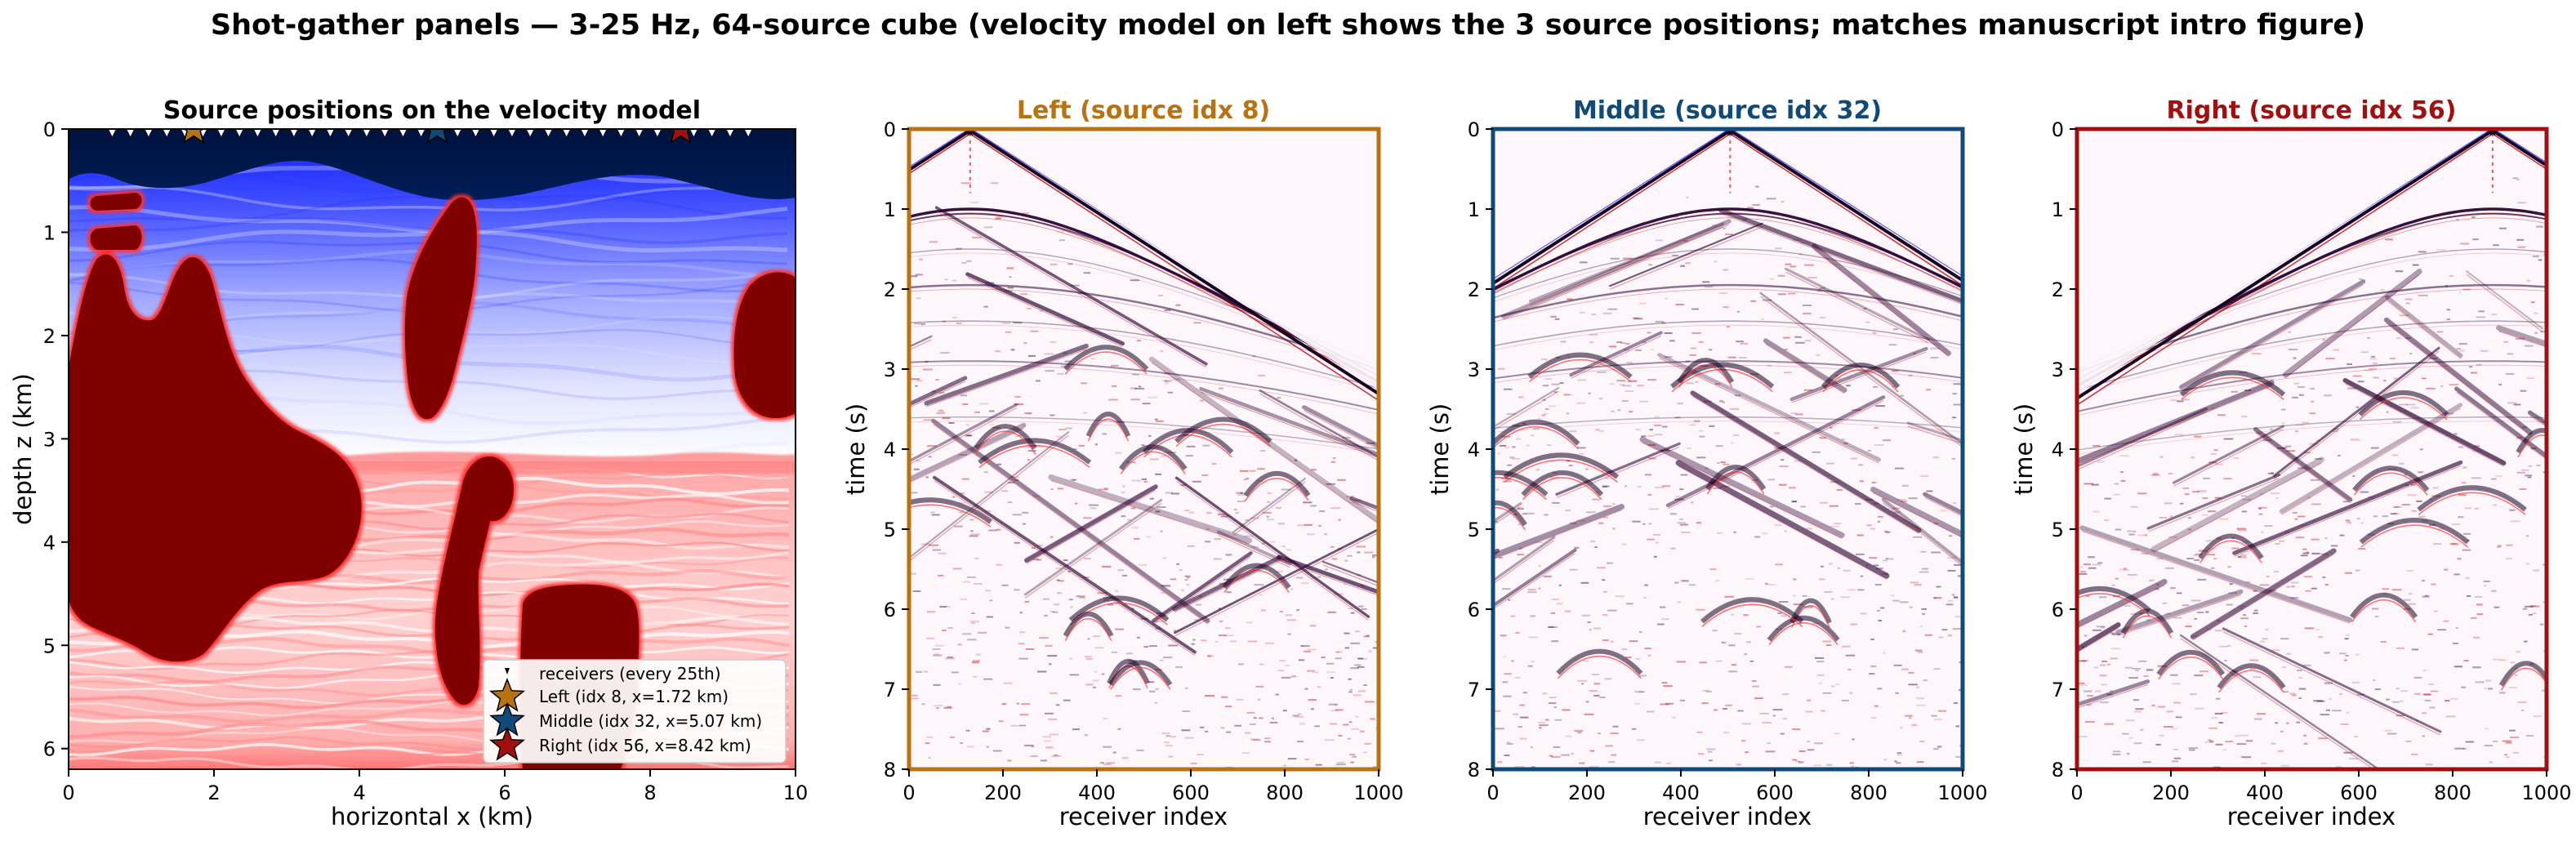  I want to click on y-tick-label: 2, so click(2058, 289).